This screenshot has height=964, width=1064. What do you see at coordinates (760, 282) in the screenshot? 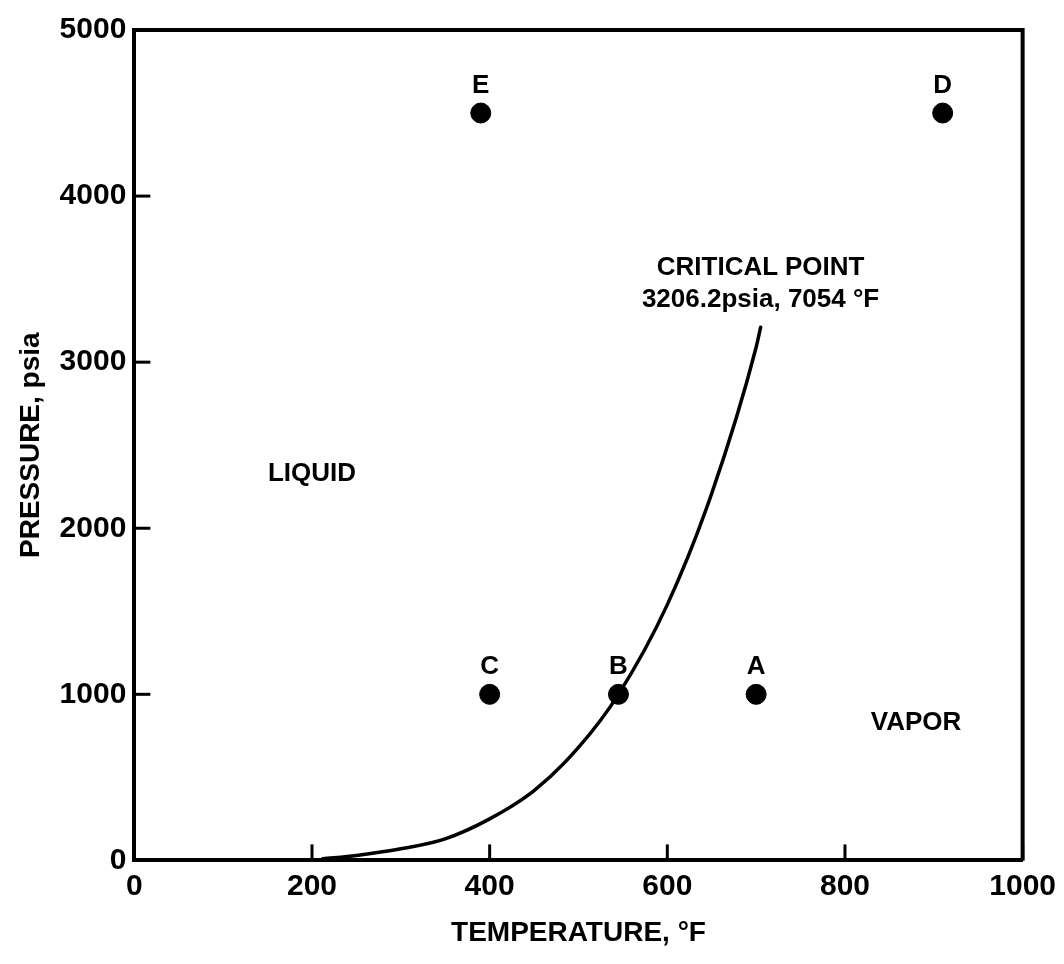
I see `annotation: CRITICAL POINT 3206.2psia, 7054 °F` at bounding box center [760, 282].